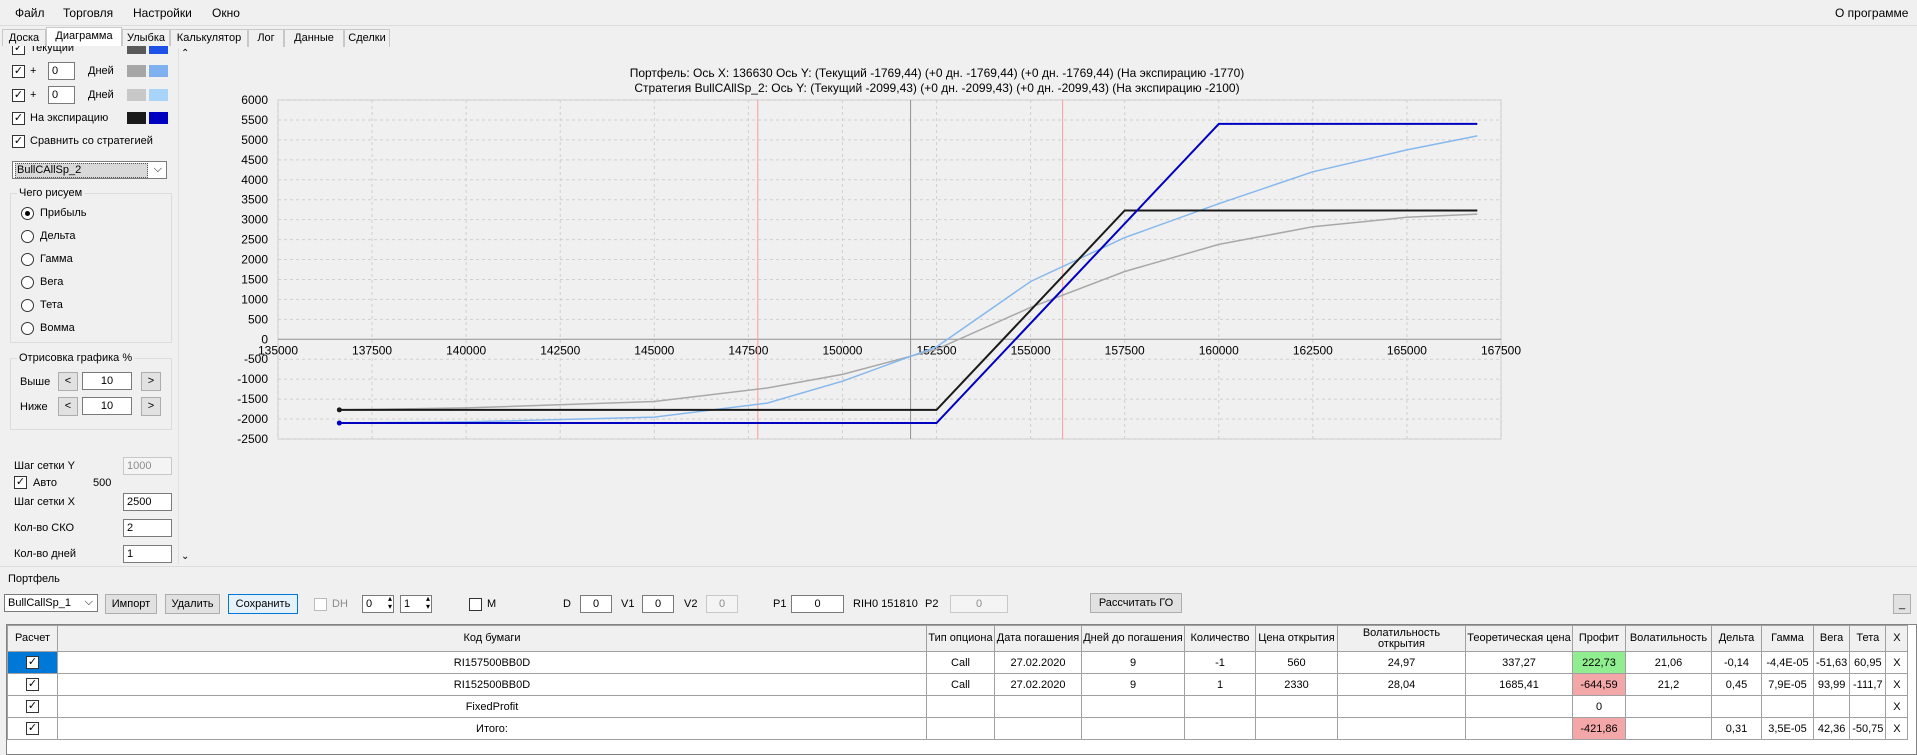 Image resolution: width=1917 pixels, height=755 pixels. I want to click on table-row: ✓ Итого: -421,86 0,31 3,5E-05 42,36 -50,75 X, so click(958, 728).